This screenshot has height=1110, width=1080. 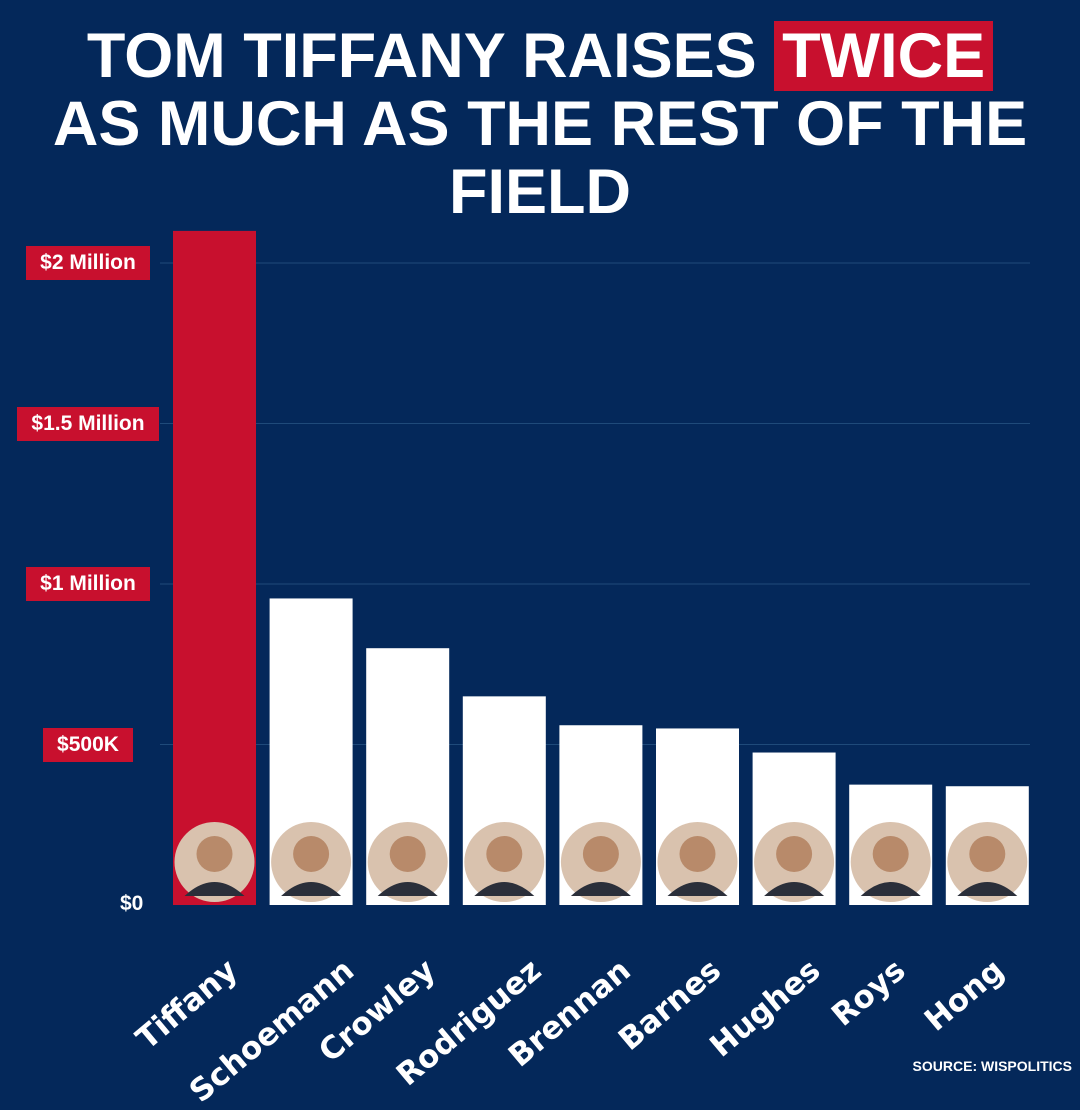 I want to click on title-line-3: FIELD, so click(x=540, y=192).